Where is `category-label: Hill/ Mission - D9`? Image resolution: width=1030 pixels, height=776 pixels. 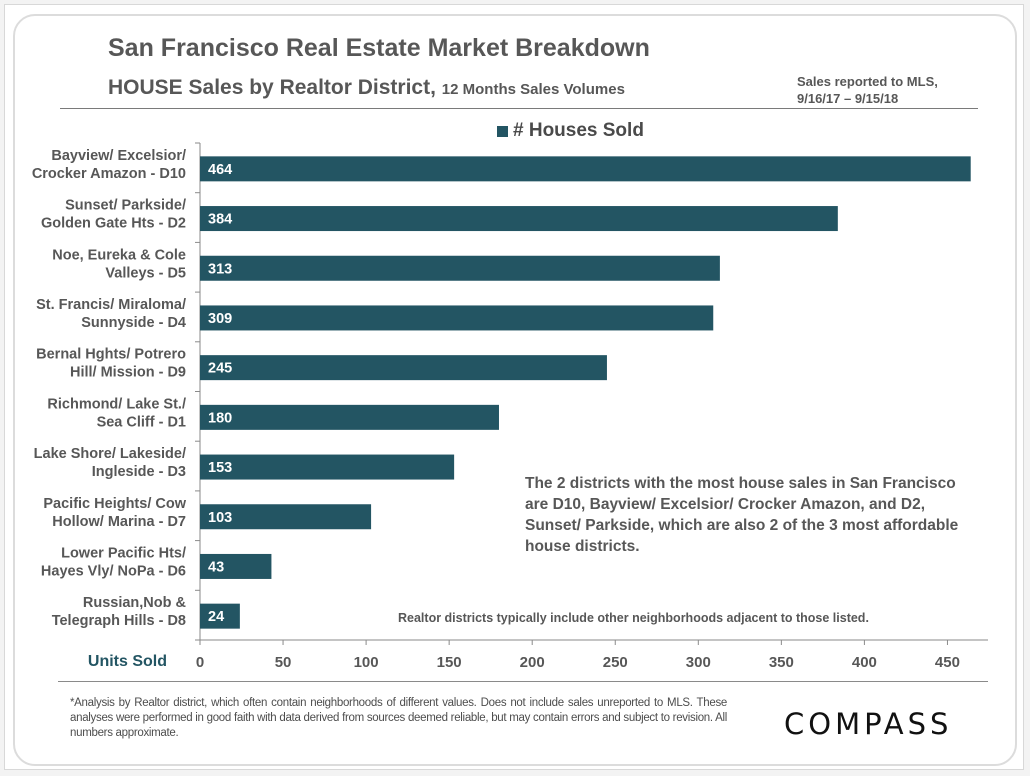 category-label: Hill/ Mission - D9 is located at coordinates (128, 373).